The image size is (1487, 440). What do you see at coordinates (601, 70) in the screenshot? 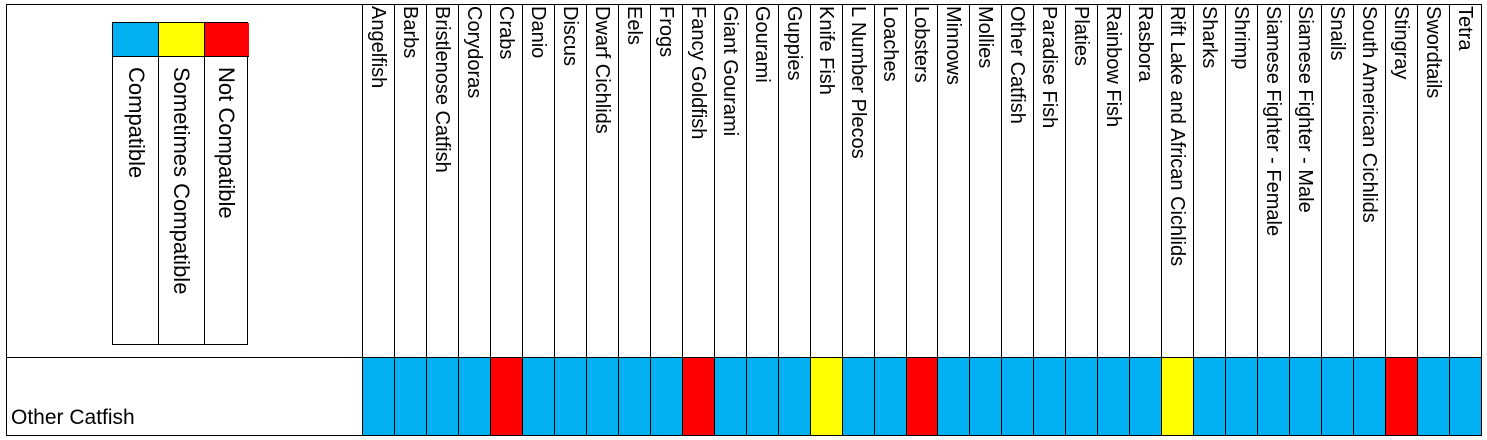
I see `column-header-label: Dwarf Cichlids` at bounding box center [601, 70].